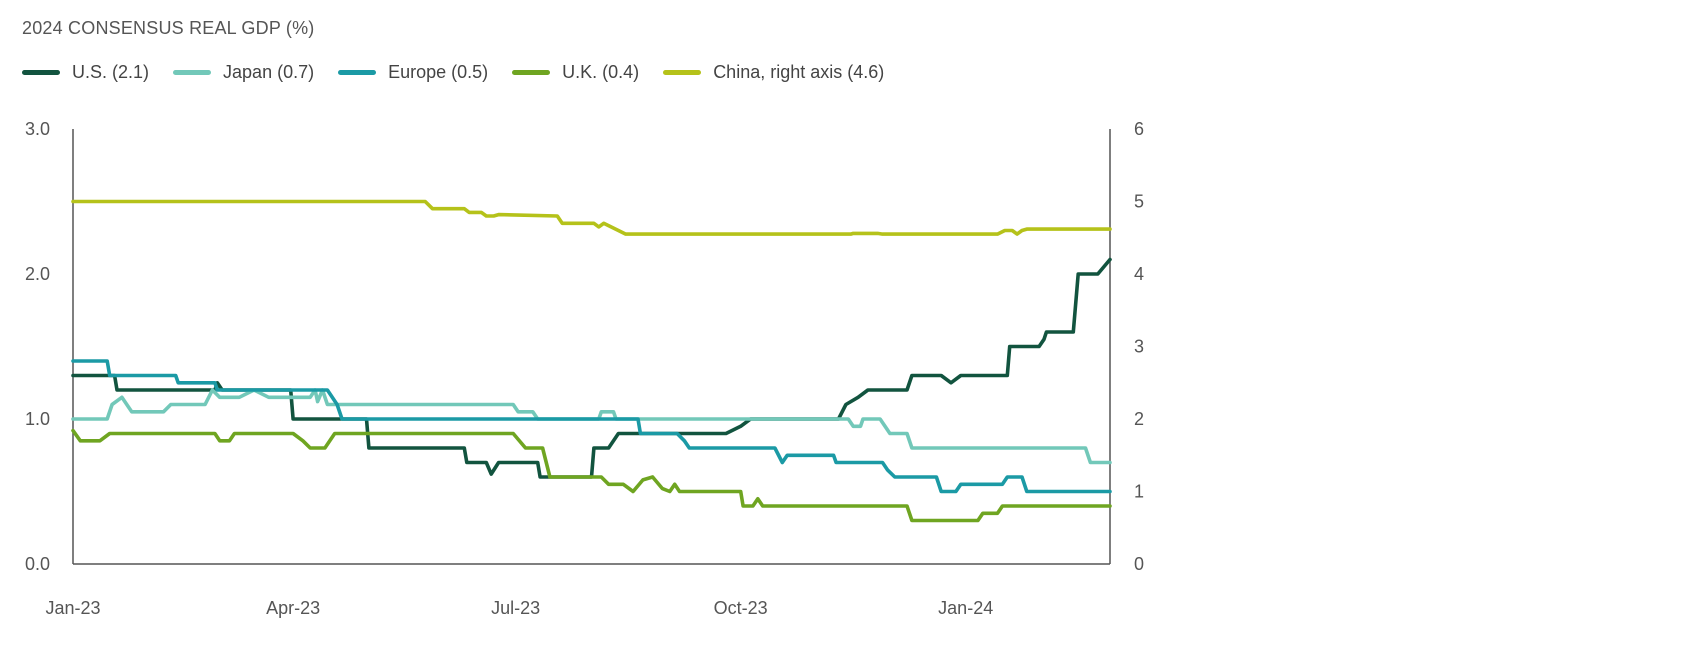 Image resolution: width=1700 pixels, height=655 pixels. What do you see at coordinates (1139, 492) in the screenshot?
I see `right-axis-tick-label: 1` at bounding box center [1139, 492].